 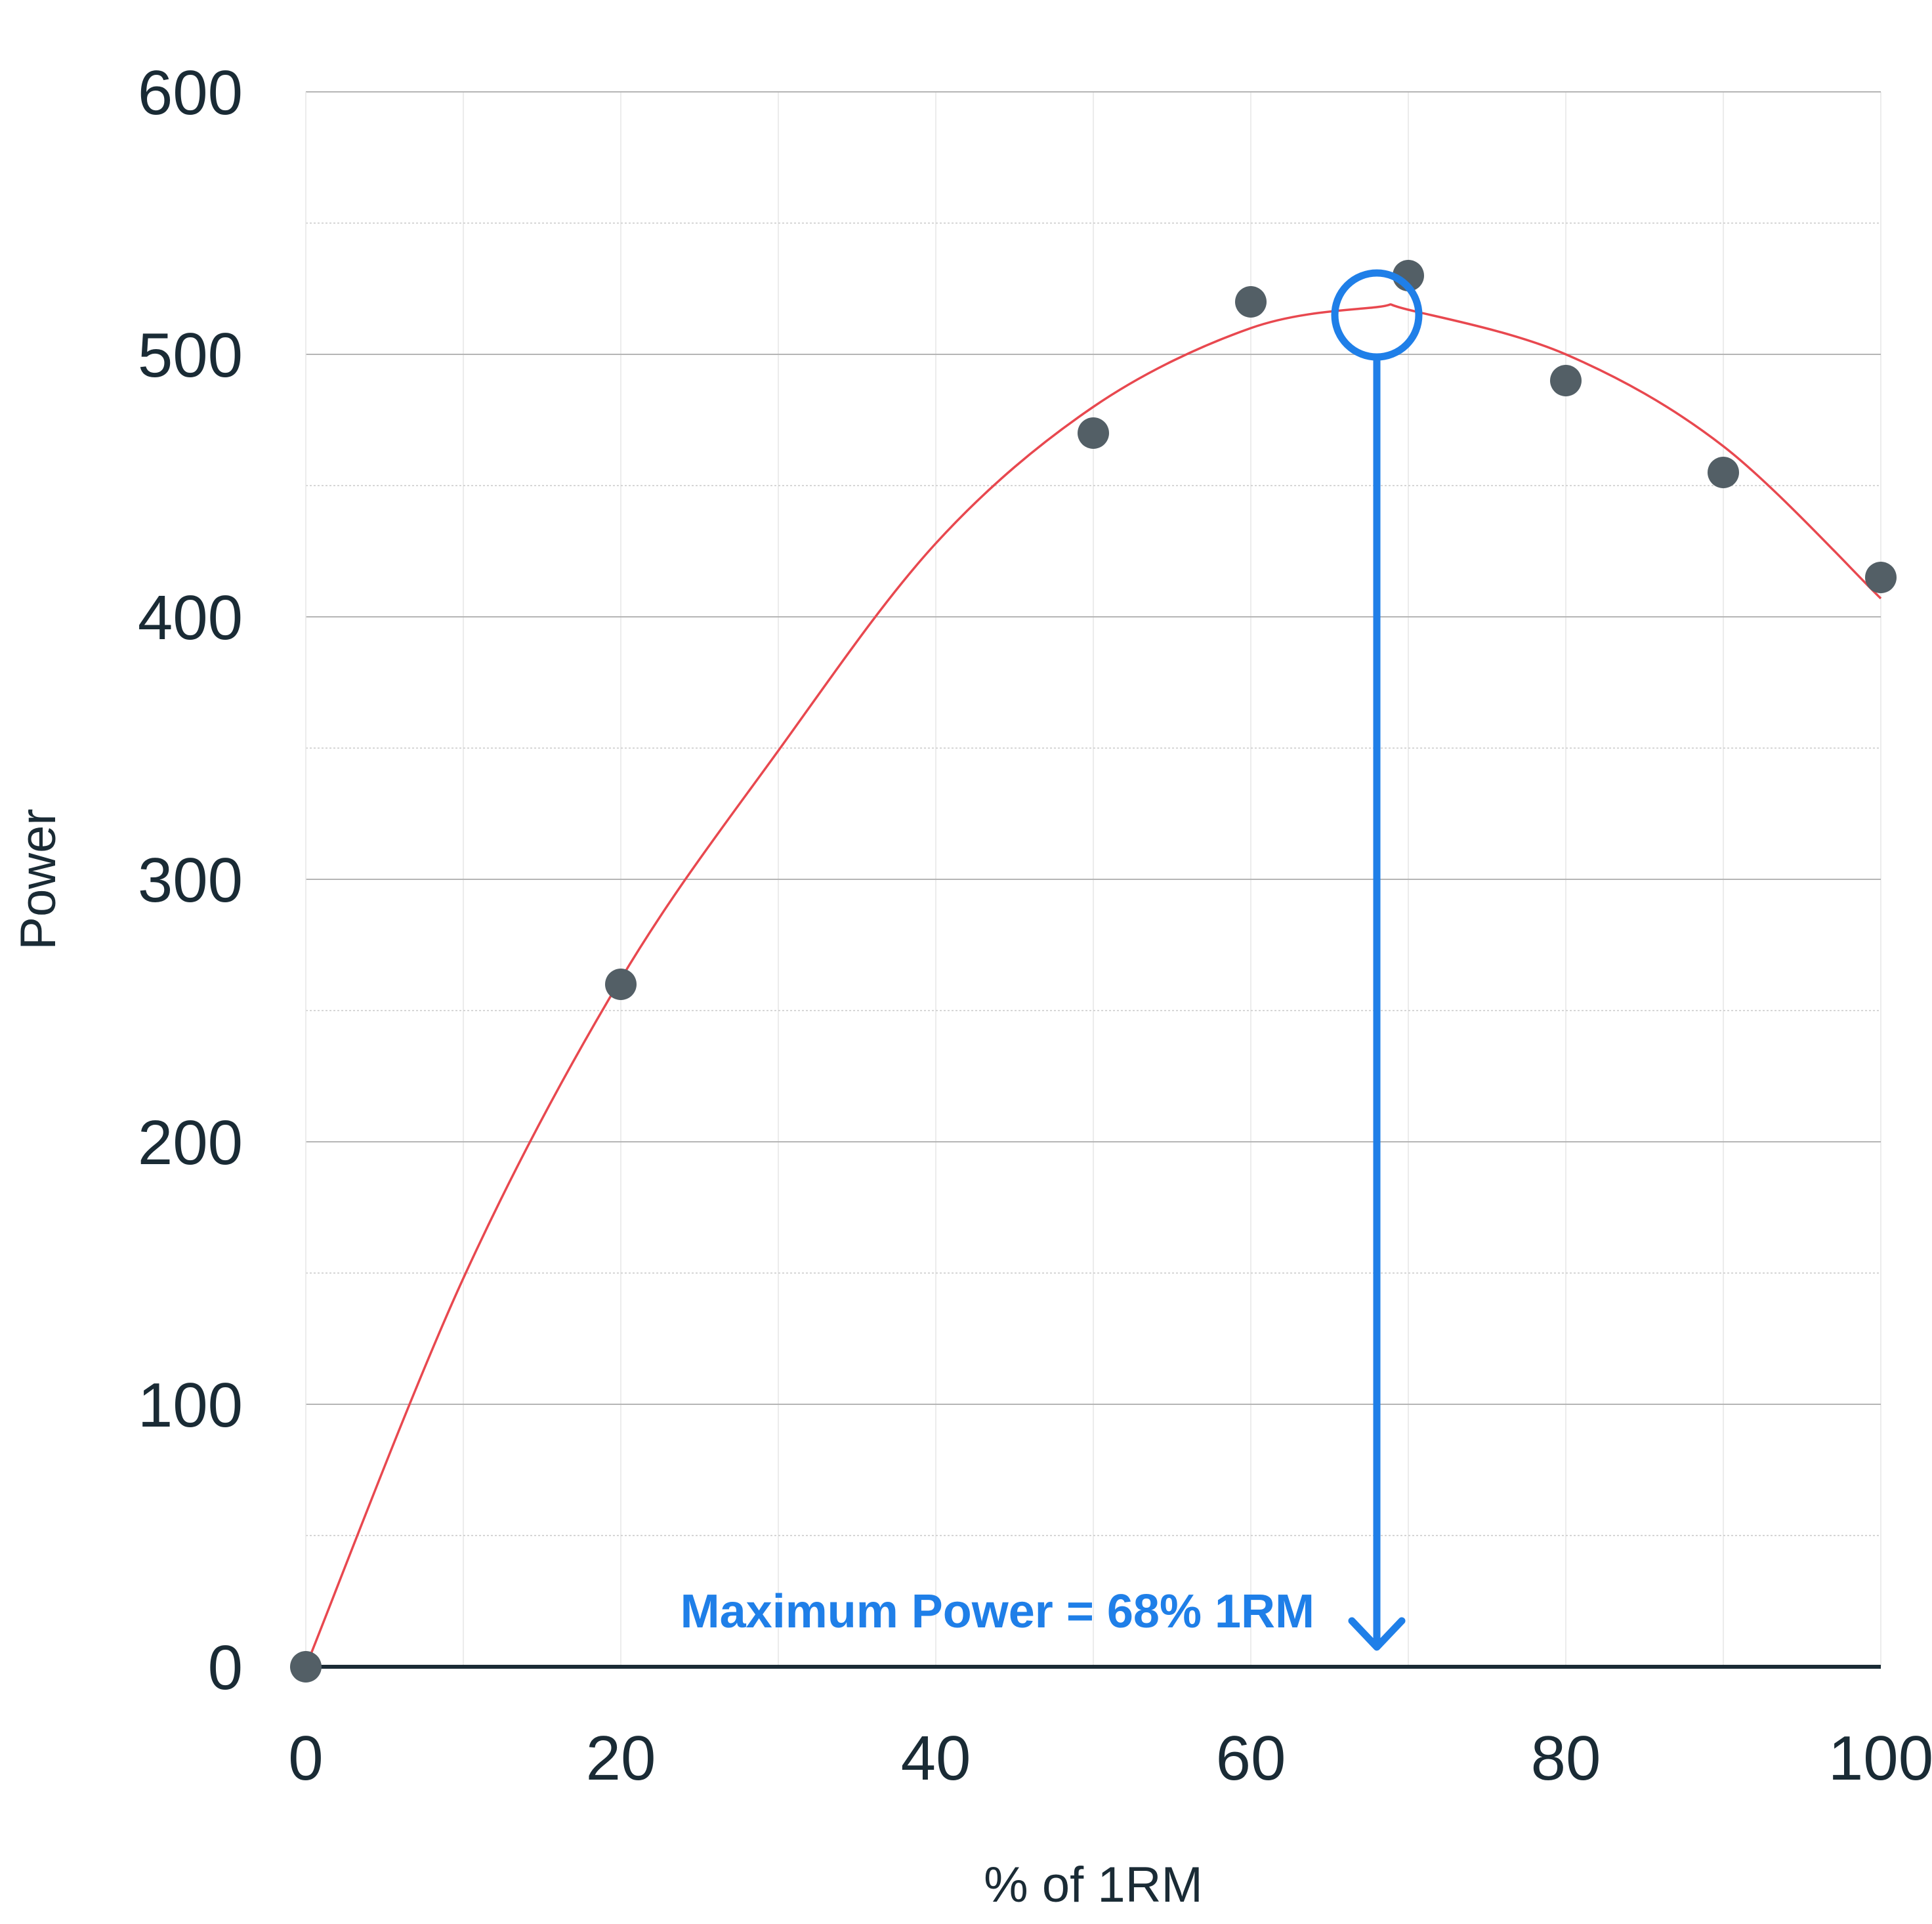 I want to click on peak-arrow-head, so click(x=1377, y=1634).